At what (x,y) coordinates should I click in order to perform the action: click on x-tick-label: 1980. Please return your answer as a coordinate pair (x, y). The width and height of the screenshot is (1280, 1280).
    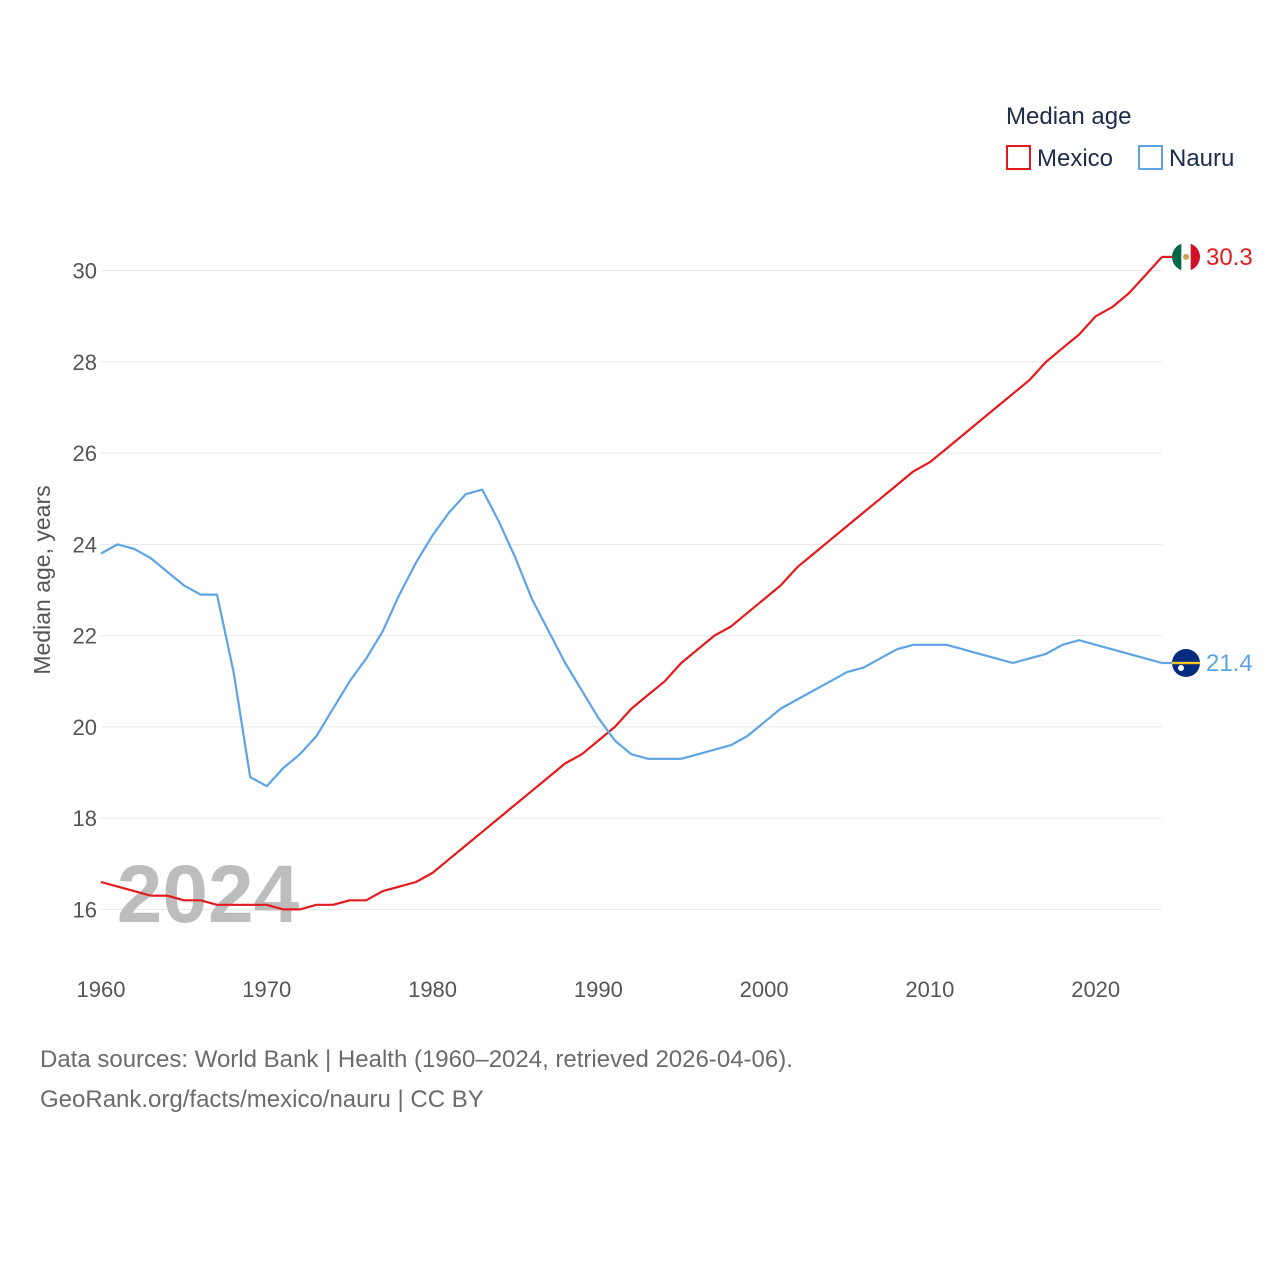
    Looking at the image, I should click on (432, 989).